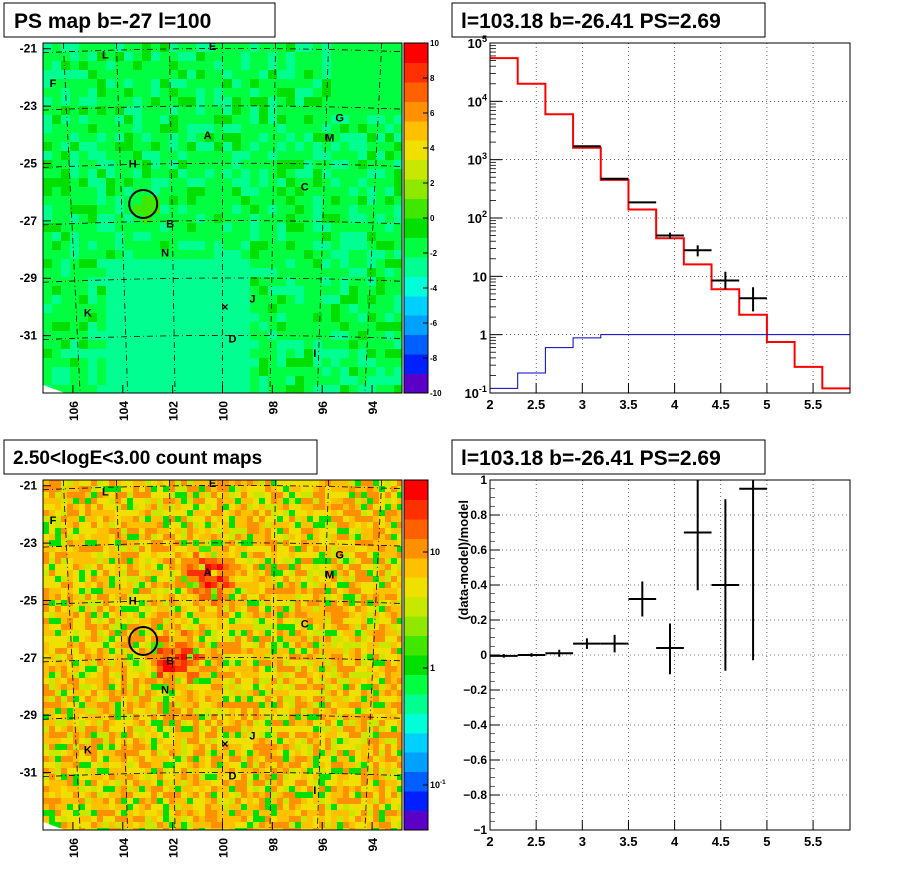 The image size is (898, 875). What do you see at coordinates (813, 841) in the screenshot?
I see `x-tick-label: 5.5` at bounding box center [813, 841].